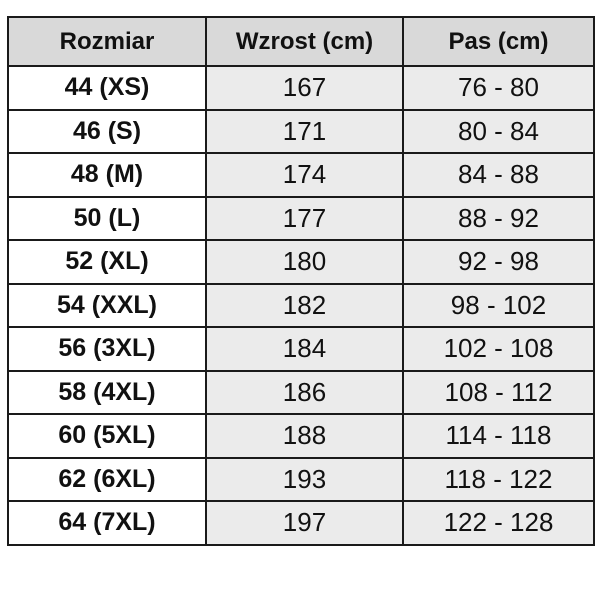 The height and width of the screenshot is (600, 600). What do you see at coordinates (498, 262) in the screenshot?
I see `waist-cell: 92 - 98` at bounding box center [498, 262].